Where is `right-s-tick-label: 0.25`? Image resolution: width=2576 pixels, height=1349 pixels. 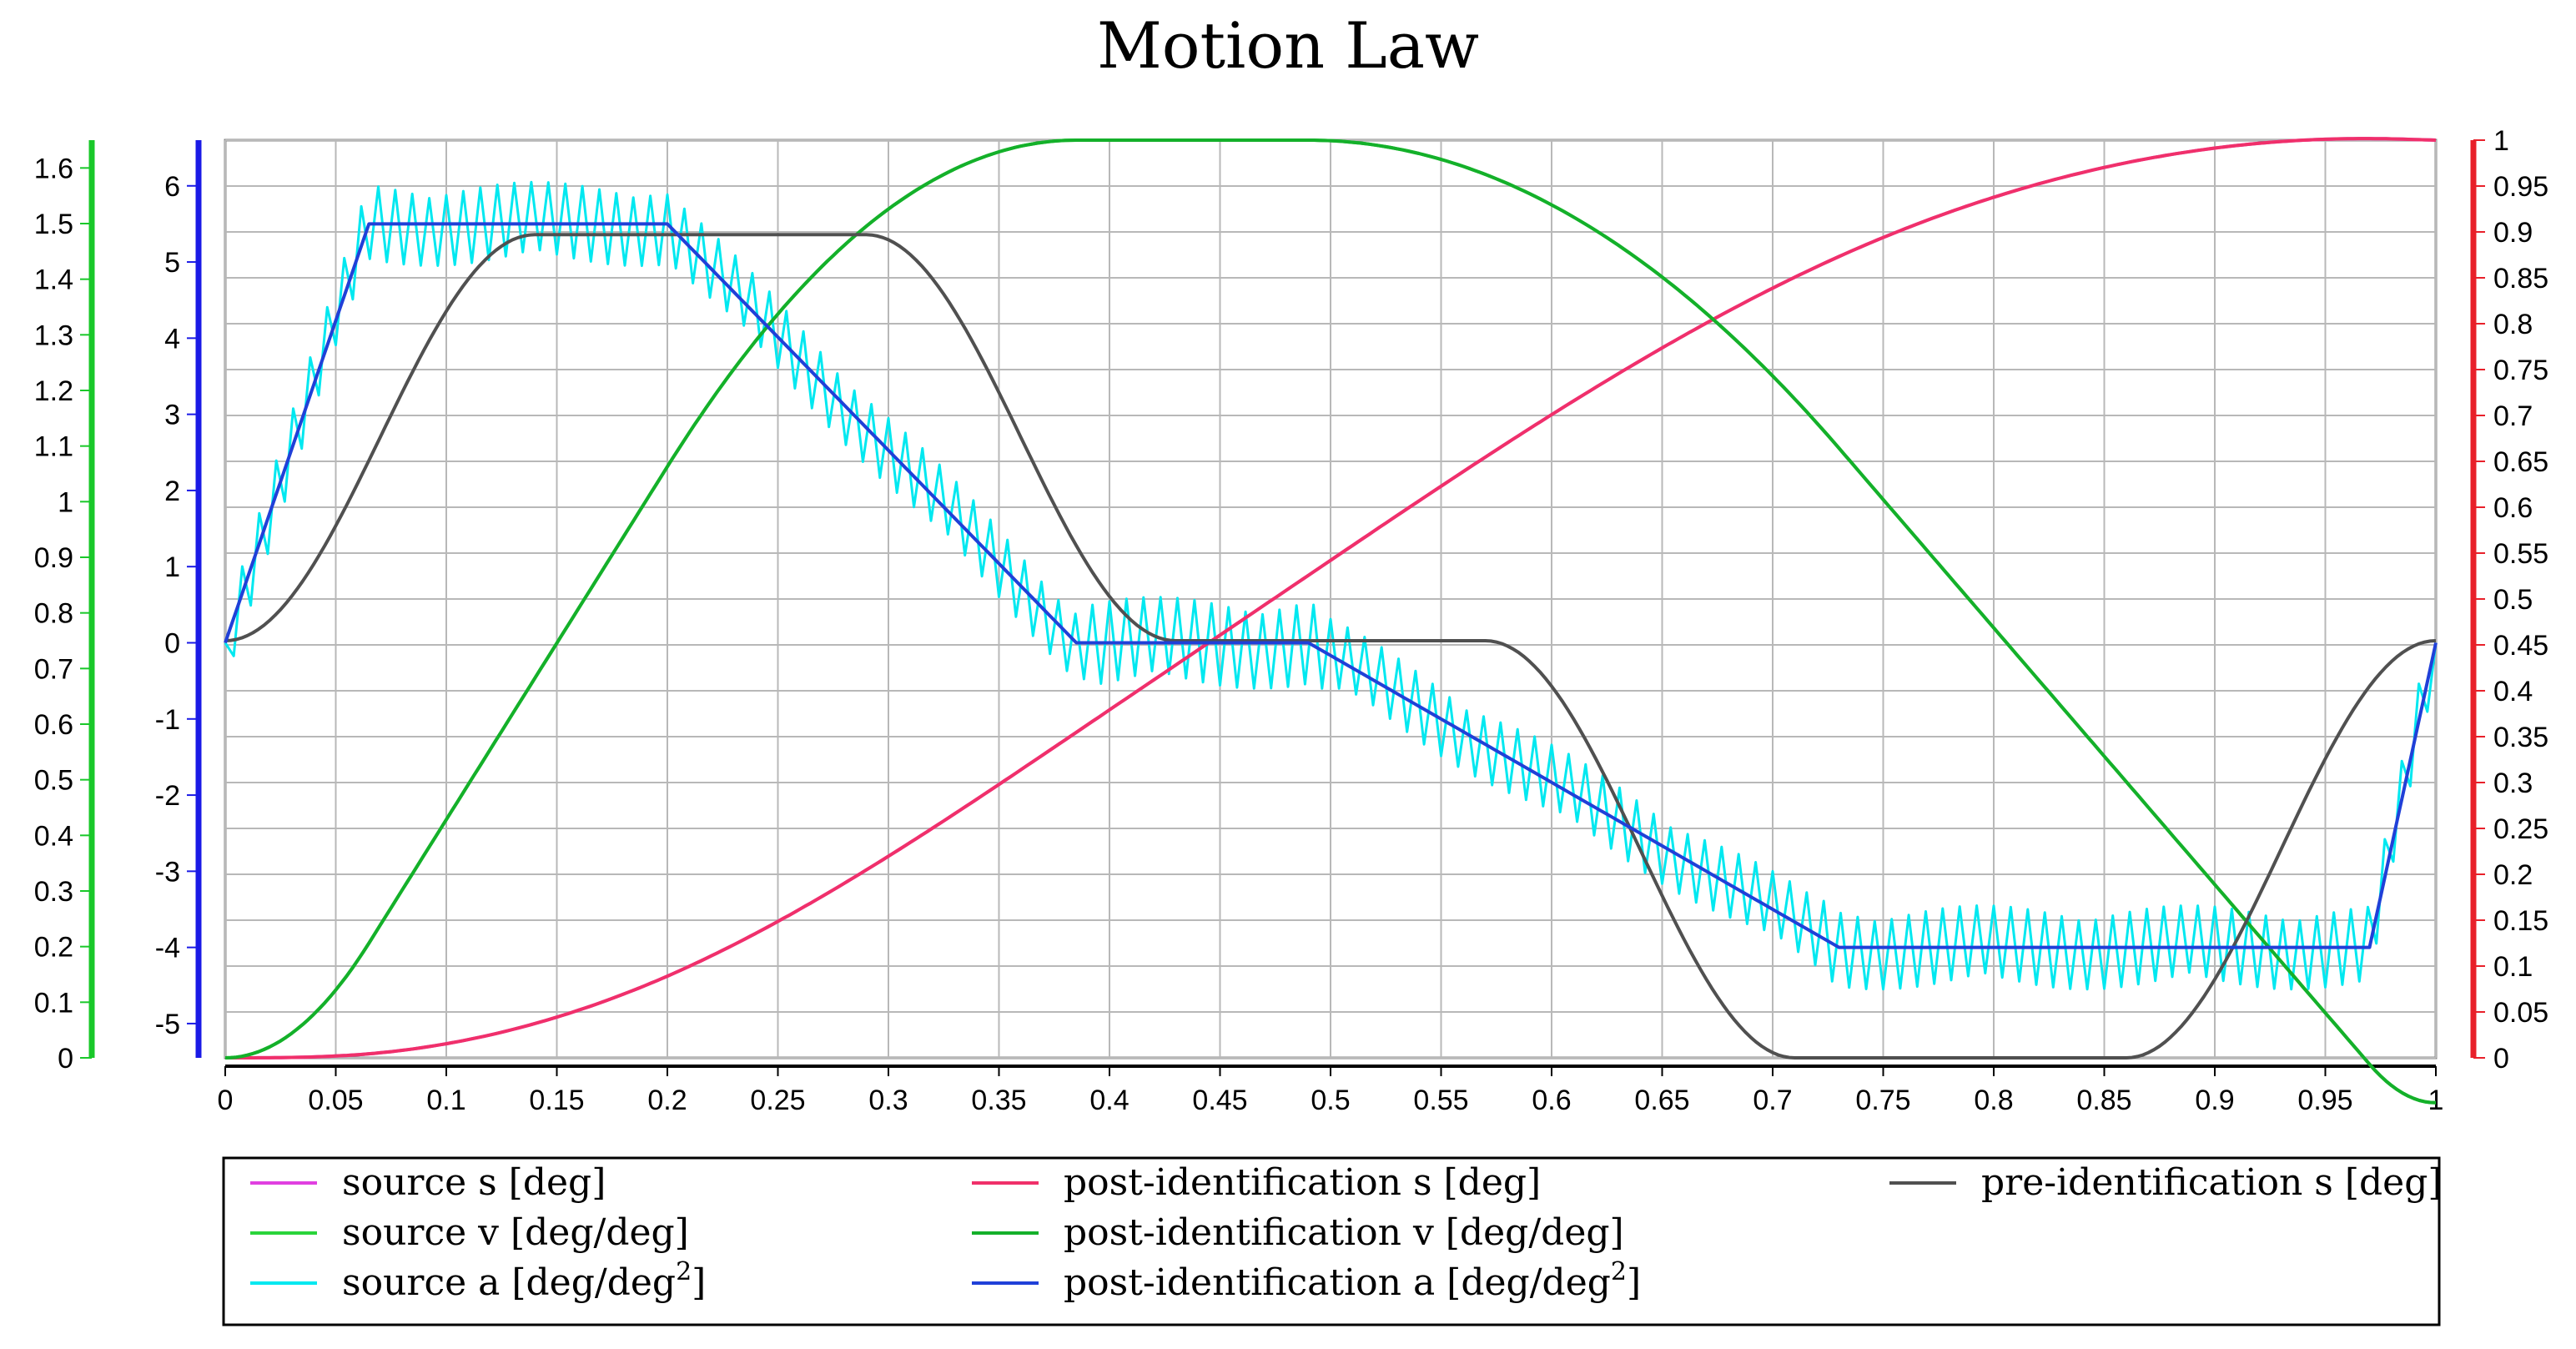
right-s-tick-label: 0.25 is located at coordinates (2520, 829).